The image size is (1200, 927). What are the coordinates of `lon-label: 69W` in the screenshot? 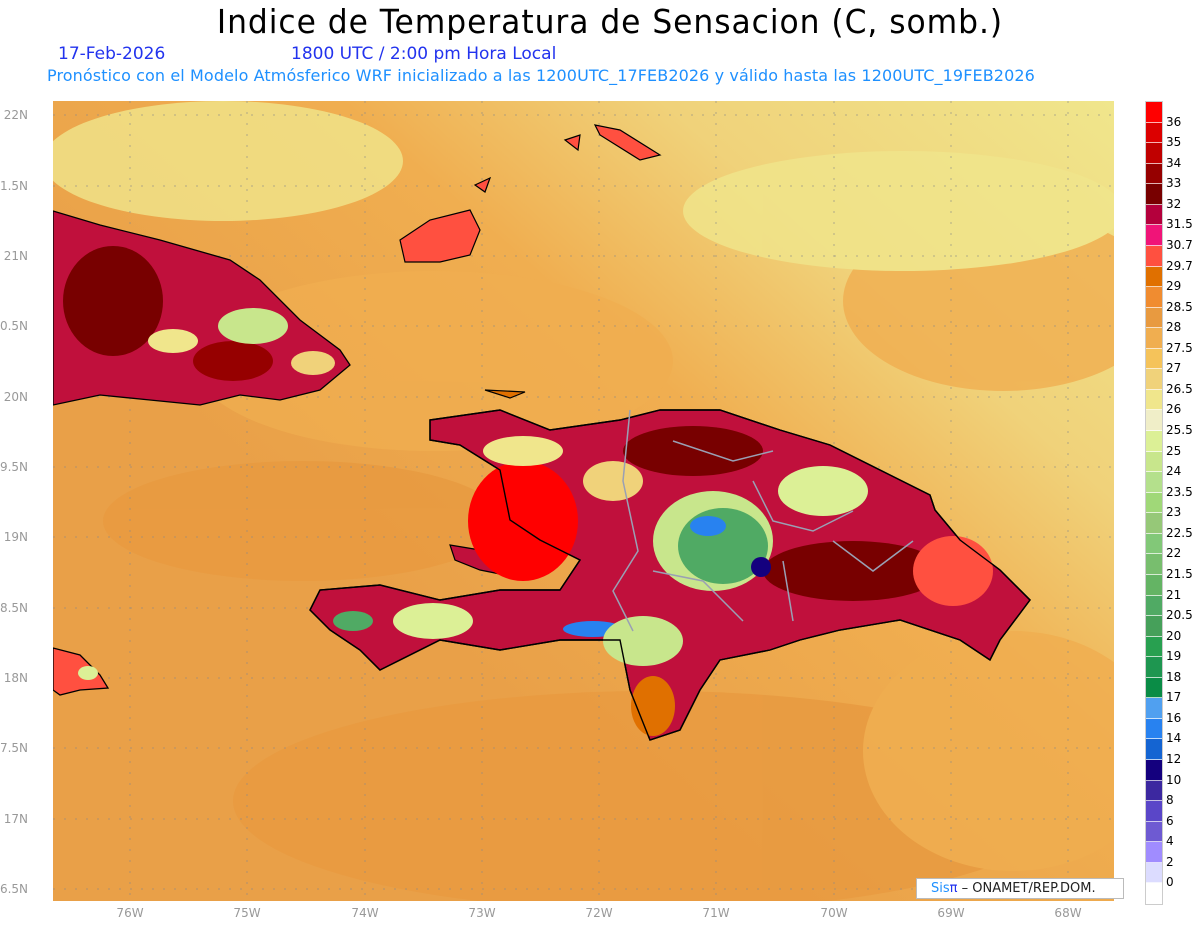 It's located at (951, 913).